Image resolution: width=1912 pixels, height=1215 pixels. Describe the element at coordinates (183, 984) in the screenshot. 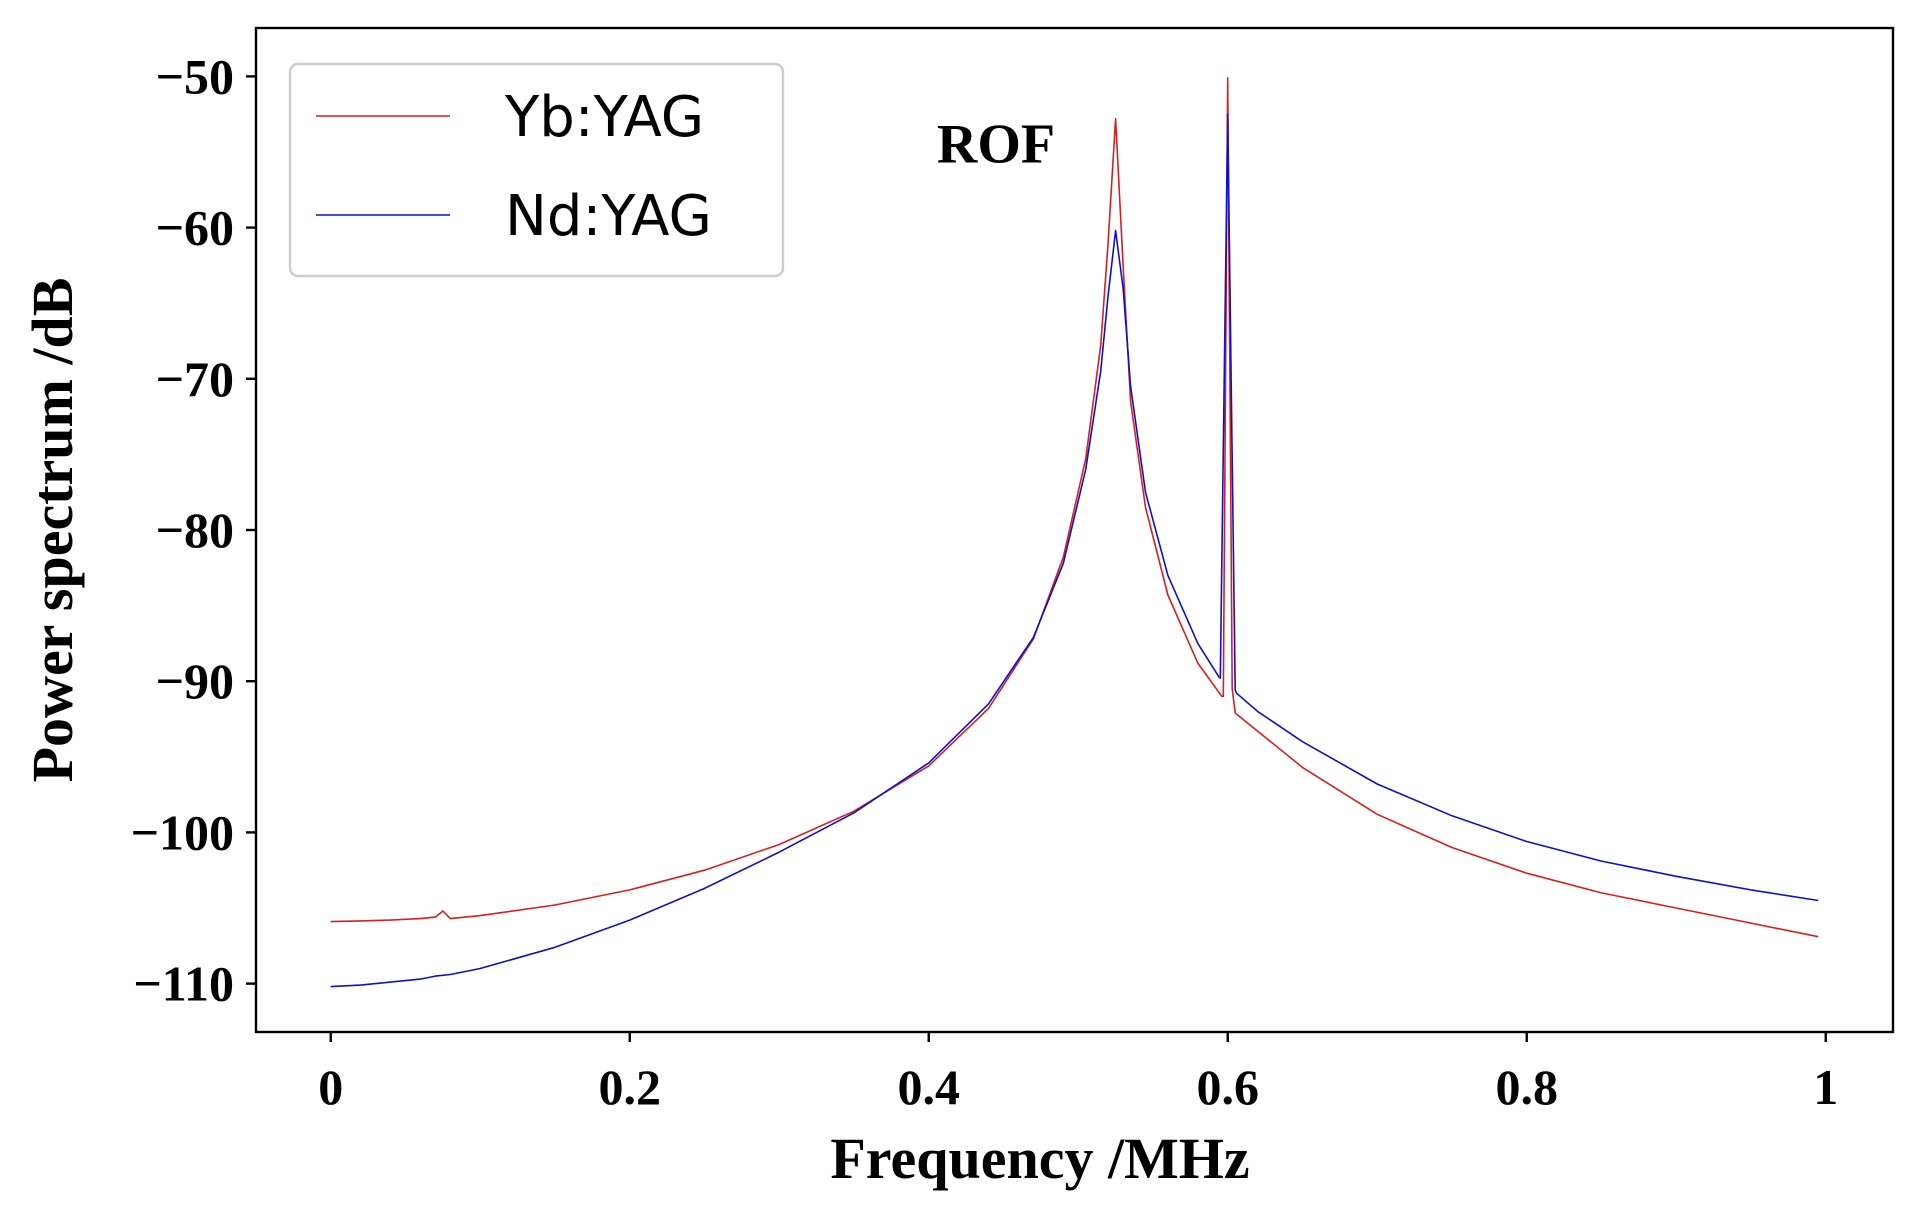

I see `y-tick-label: −110` at that location.